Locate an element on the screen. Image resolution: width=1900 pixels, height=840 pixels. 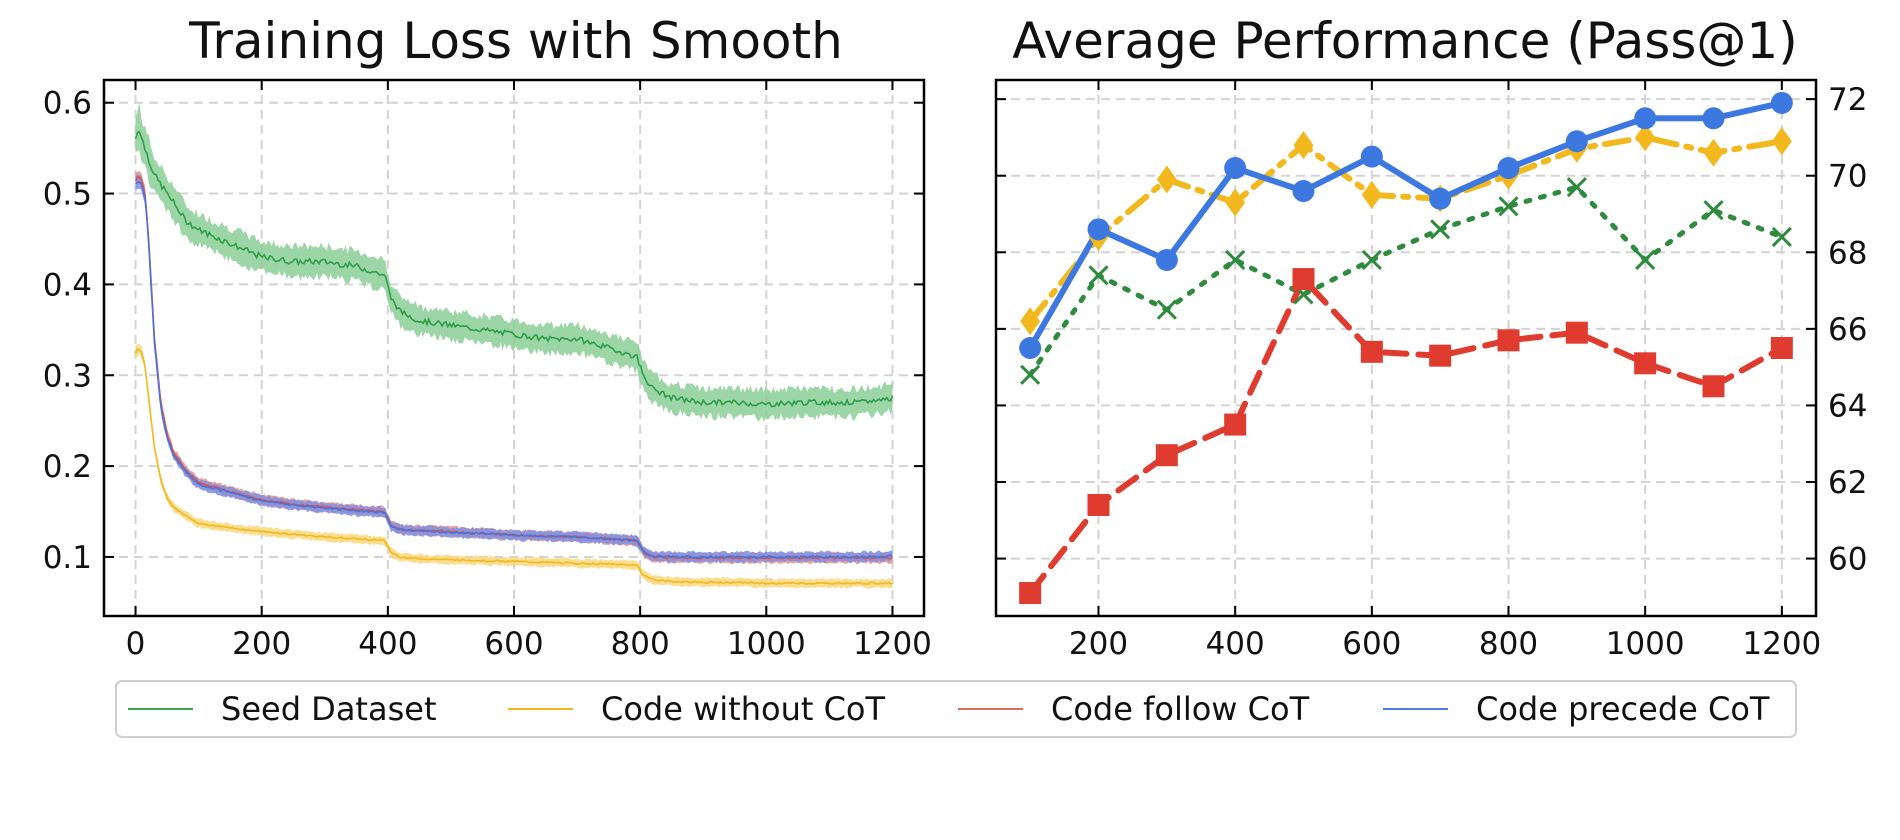
perf-ytick-label-2: 64 is located at coordinates (1847, 406).